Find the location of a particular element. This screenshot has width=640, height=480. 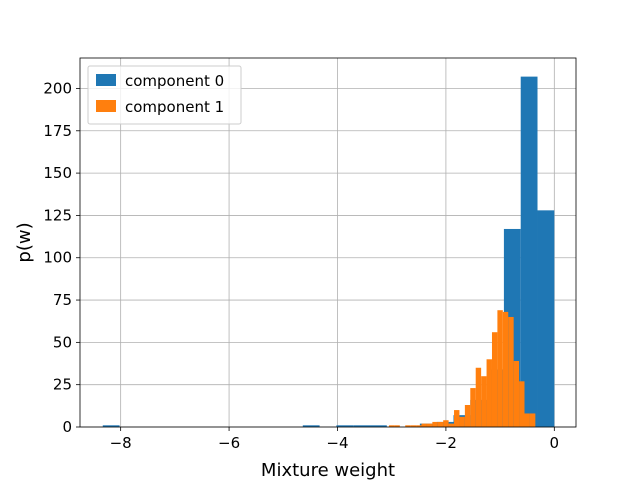

x-tick-label: −4 is located at coordinates (337, 443).